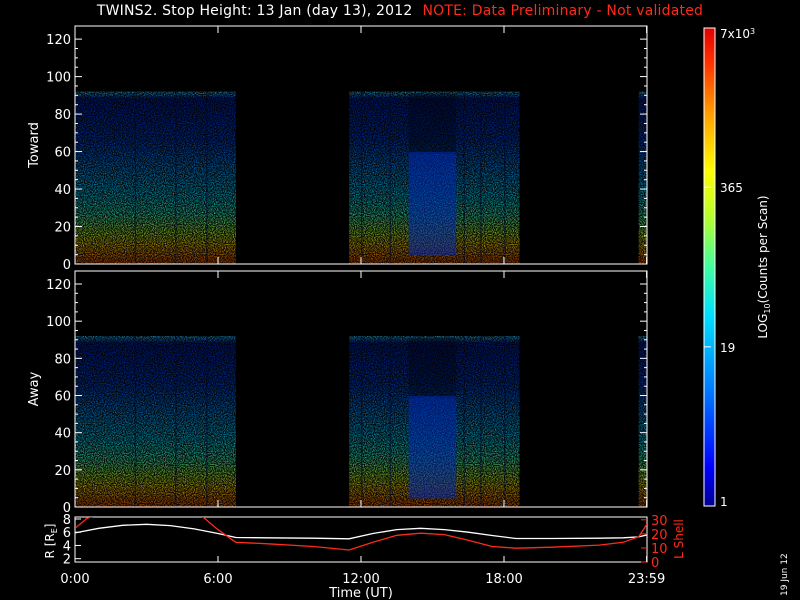 The image size is (800, 600). I want to click on away-y-tick-label: 60, so click(62, 397).